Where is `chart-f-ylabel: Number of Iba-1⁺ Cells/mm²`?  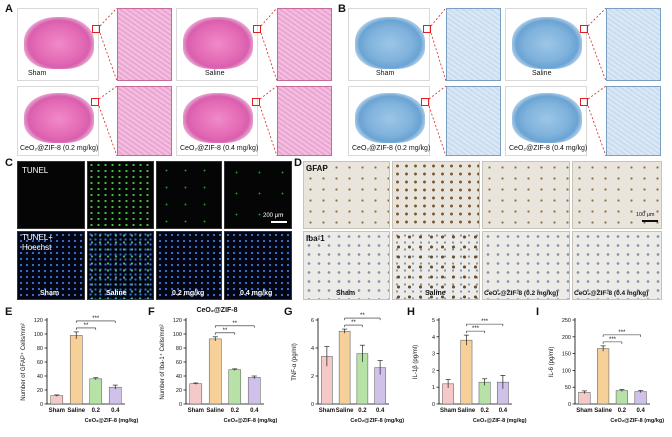
chart-f-ylabel: Number of Iba-1⁺ Cells/mm² is located at coordinates (162, 361).